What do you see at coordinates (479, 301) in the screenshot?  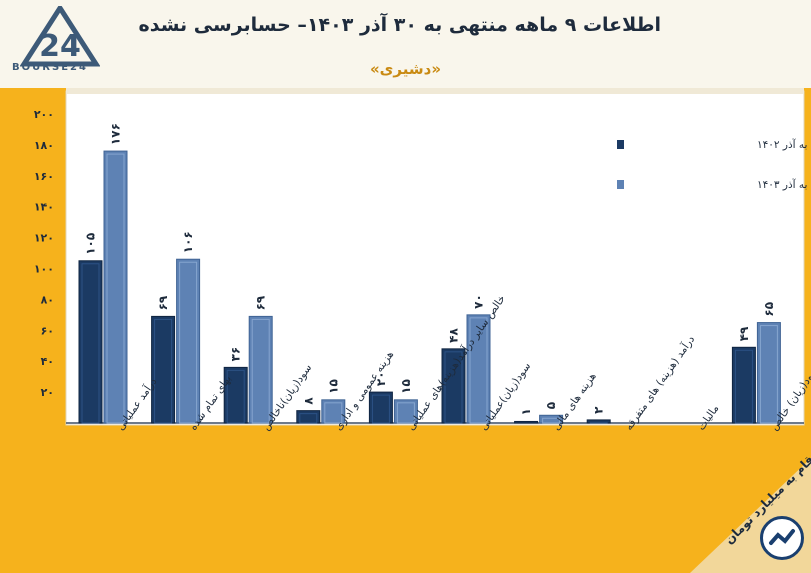 I see `bar-value-label: ۷۰` at bounding box center [479, 301].